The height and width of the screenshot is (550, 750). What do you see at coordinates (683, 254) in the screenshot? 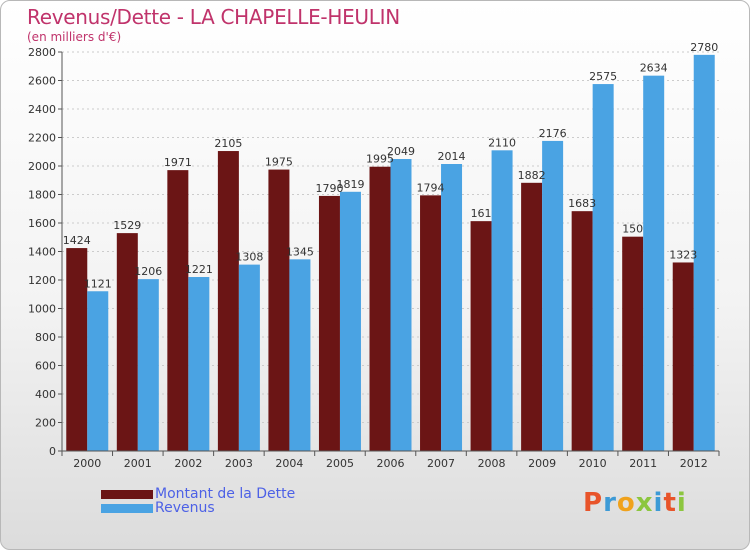
I see `data-label: 1323` at bounding box center [683, 254].